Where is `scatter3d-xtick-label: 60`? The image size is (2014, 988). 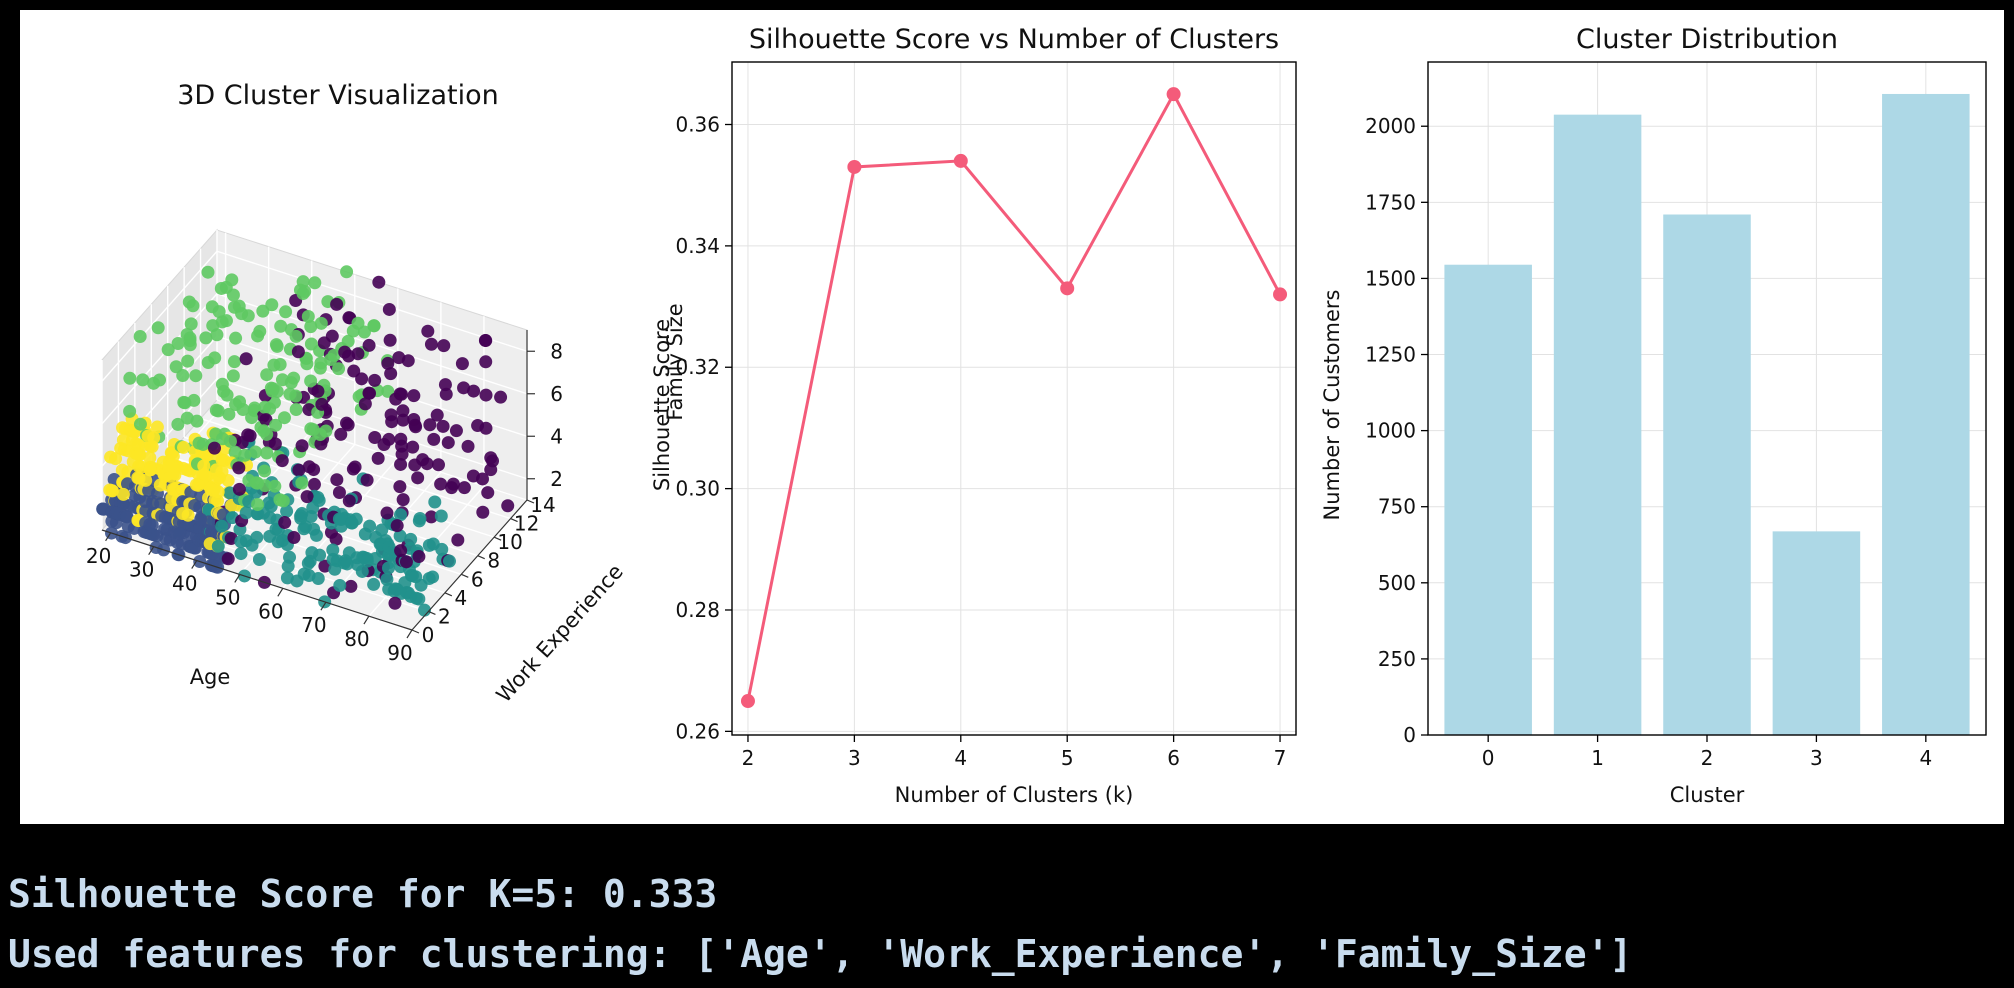
scatter3d-xtick-label: 60 is located at coordinates (270, 611).